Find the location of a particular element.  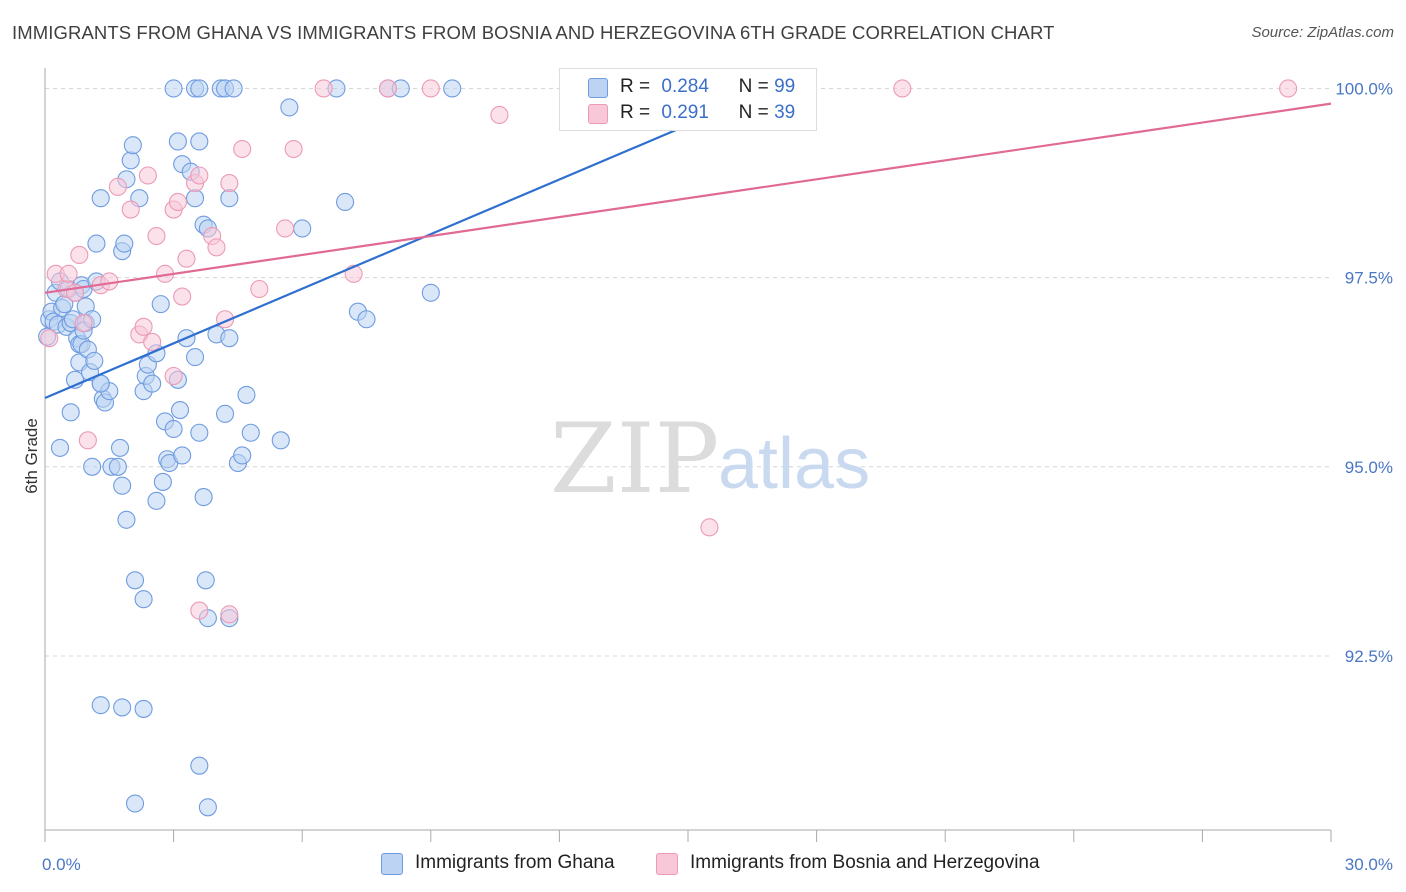

chart-source: Source: ZipAtlas.com is located at coordinates (1322, 32).